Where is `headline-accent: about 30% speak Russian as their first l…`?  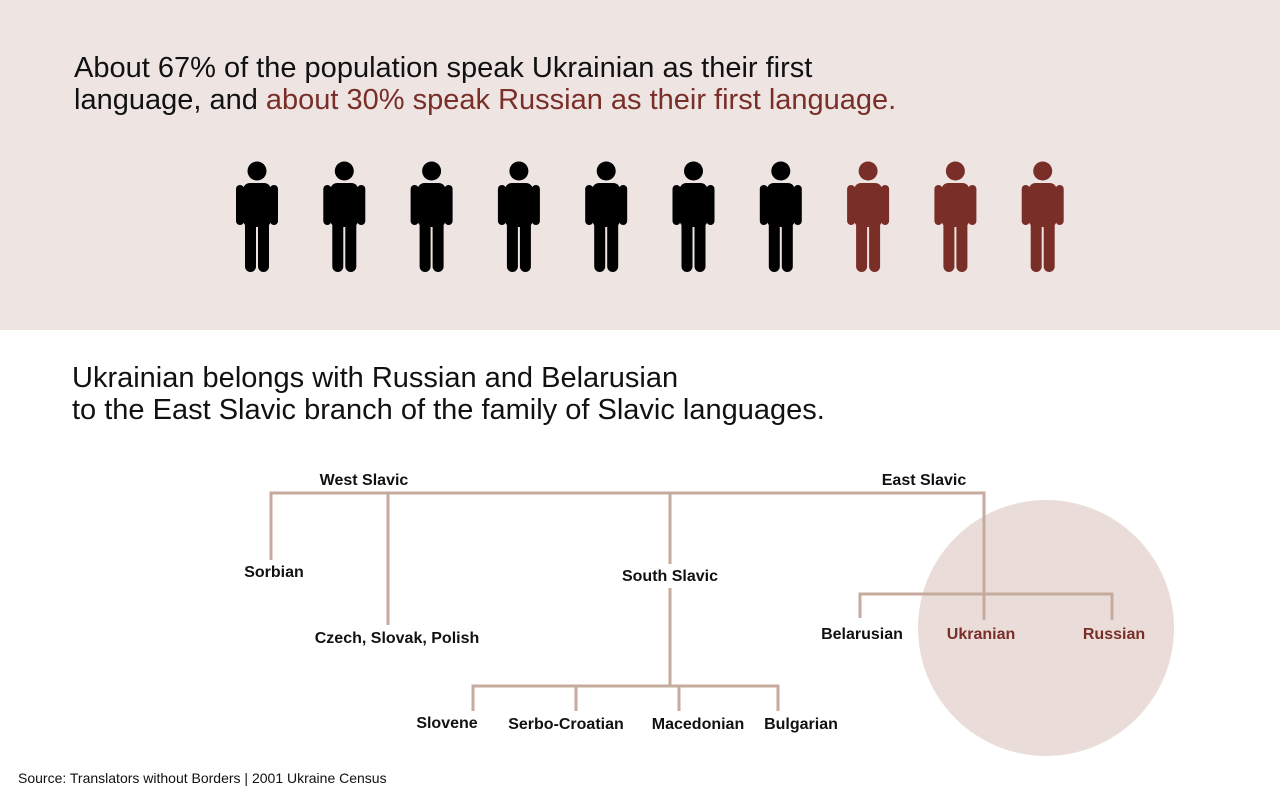
headline-accent: about 30% speak Russian as their first l… is located at coordinates (581, 100).